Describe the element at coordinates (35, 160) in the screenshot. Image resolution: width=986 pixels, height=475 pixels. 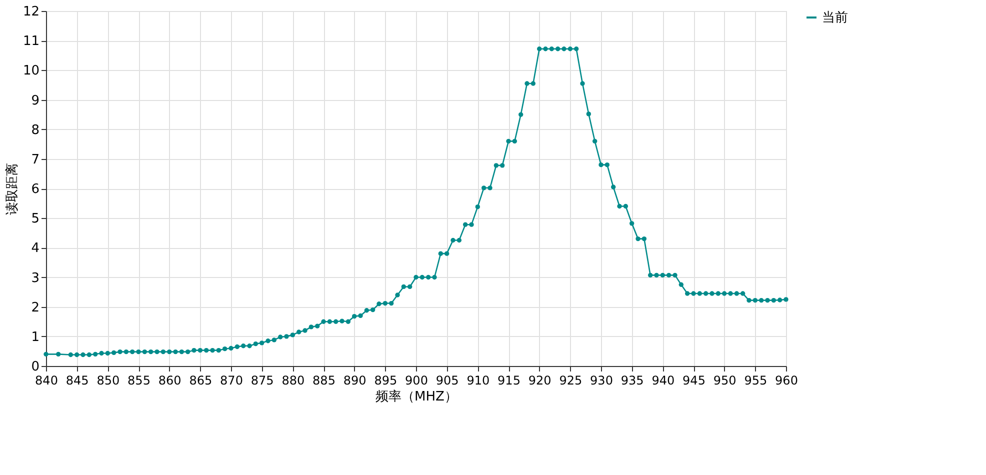
I see `y-tick-label: 7` at that location.